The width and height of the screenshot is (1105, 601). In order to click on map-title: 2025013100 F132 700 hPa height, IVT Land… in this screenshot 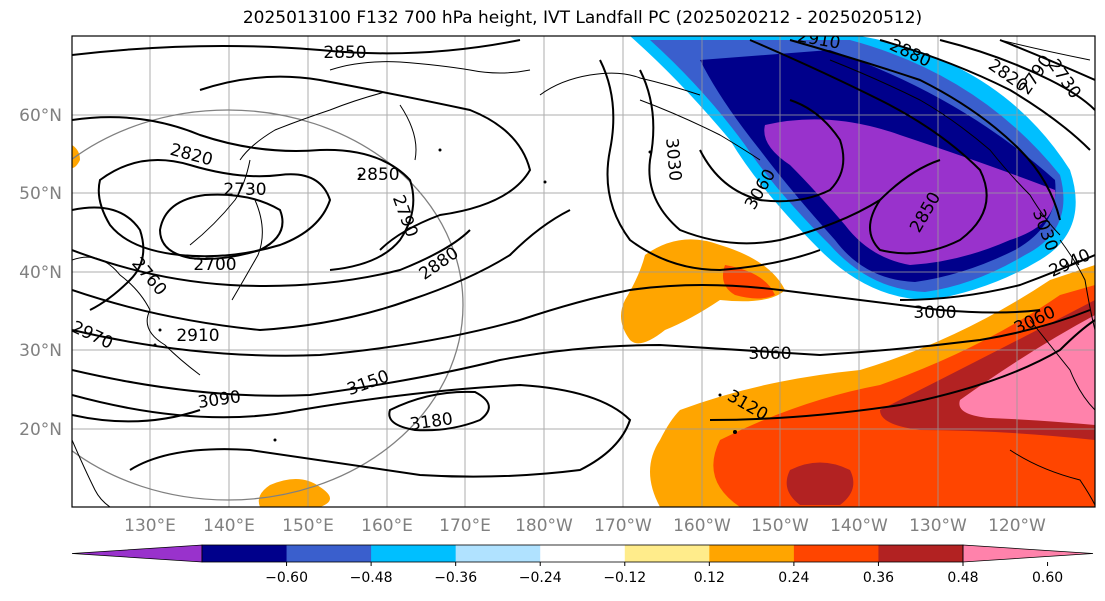, I will do `click(582, 18)`.